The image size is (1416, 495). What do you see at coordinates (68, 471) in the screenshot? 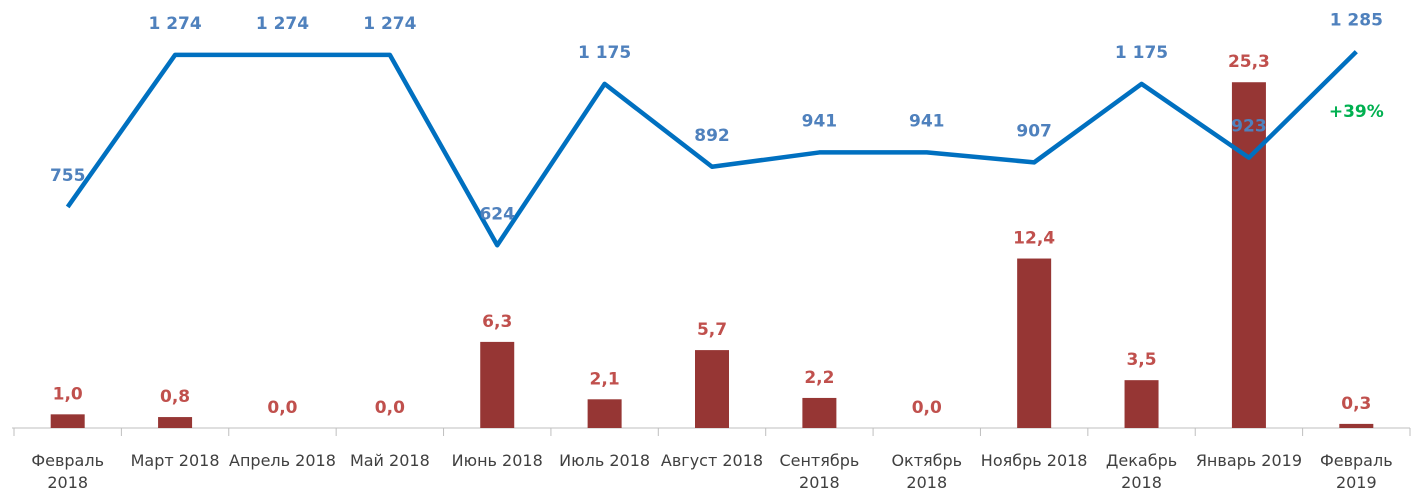
I see `x-tick-label: Февраль 2018` at bounding box center [68, 471].